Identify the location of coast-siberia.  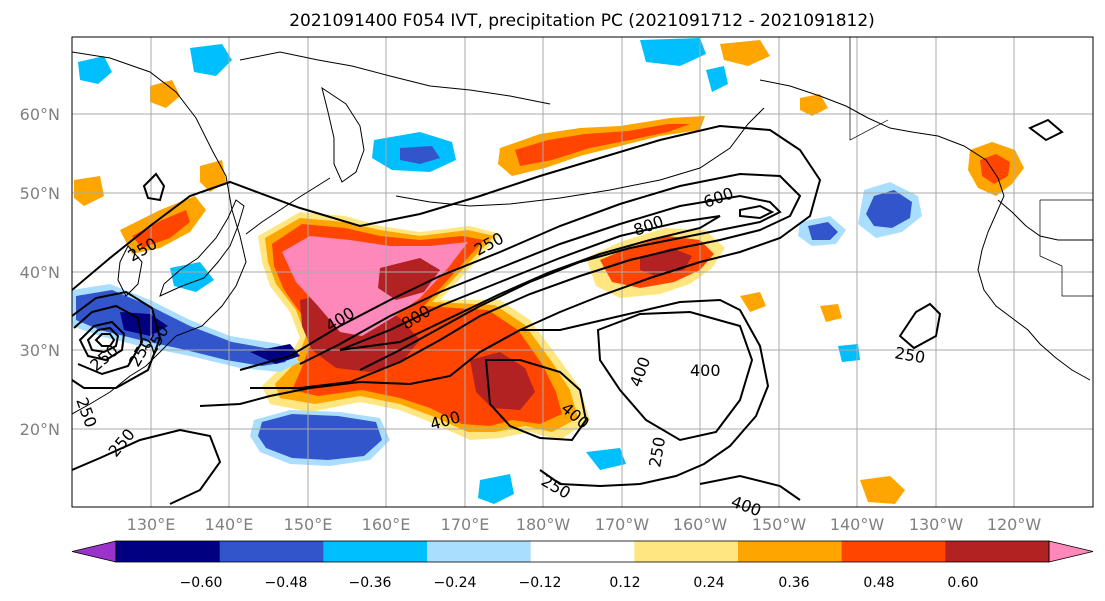
(395, 78).